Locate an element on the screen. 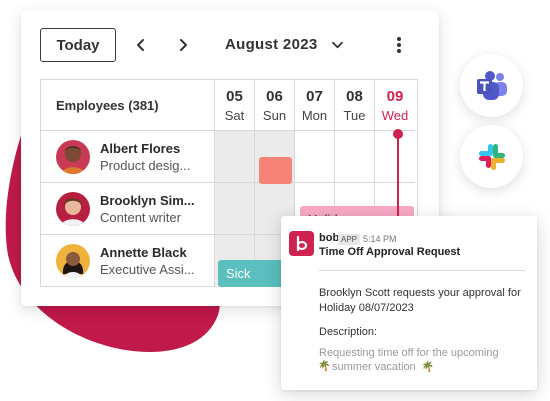  slack-icon is located at coordinates (491, 156).